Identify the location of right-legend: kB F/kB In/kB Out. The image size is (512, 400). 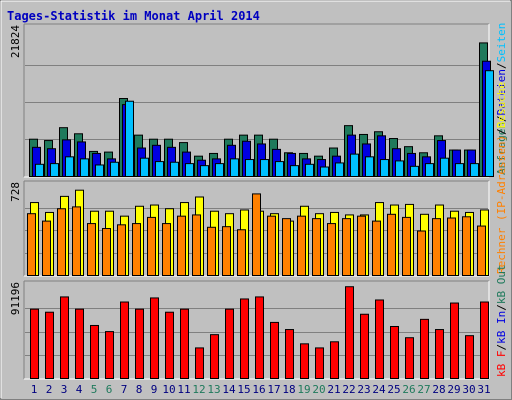
(501, 320).